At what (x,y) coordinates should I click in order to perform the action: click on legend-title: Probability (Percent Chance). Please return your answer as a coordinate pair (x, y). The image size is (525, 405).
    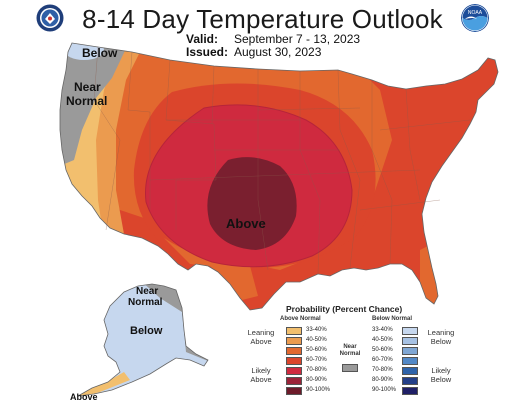
    Looking at the image, I should click on (344, 309).